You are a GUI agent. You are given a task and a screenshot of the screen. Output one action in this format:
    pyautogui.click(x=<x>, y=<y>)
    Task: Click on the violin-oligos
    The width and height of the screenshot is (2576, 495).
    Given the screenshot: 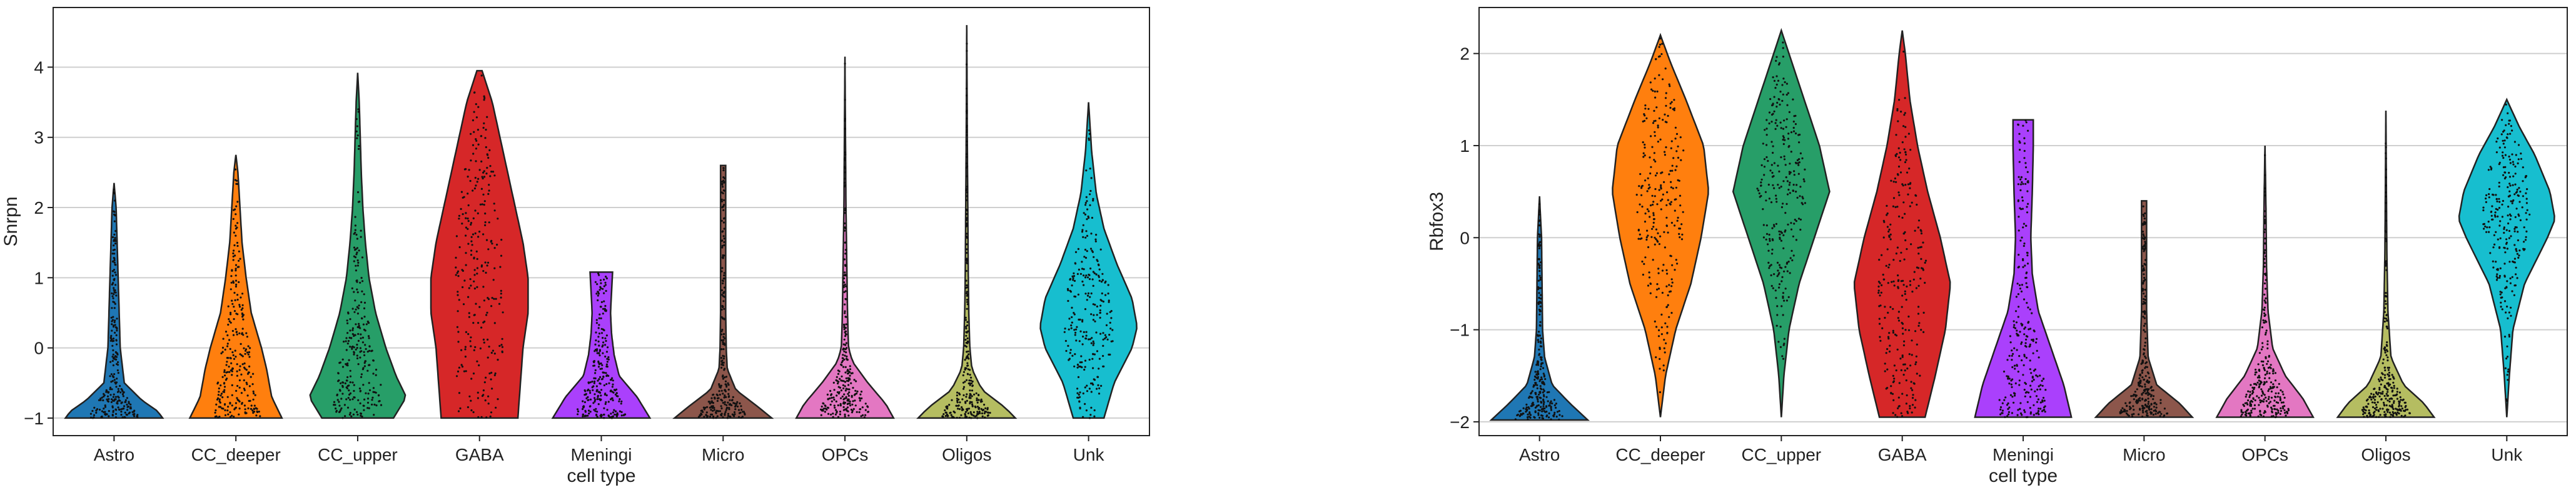 What is the action you would take?
    pyautogui.click(x=967, y=222)
    